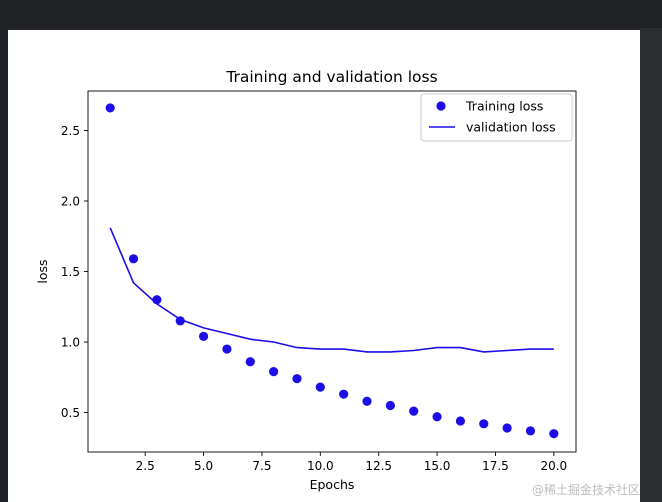 This screenshot has height=502, width=662. What do you see at coordinates (378, 466) in the screenshot?
I see `x-tick-label: 12.5` at bounding box center [378, 466].